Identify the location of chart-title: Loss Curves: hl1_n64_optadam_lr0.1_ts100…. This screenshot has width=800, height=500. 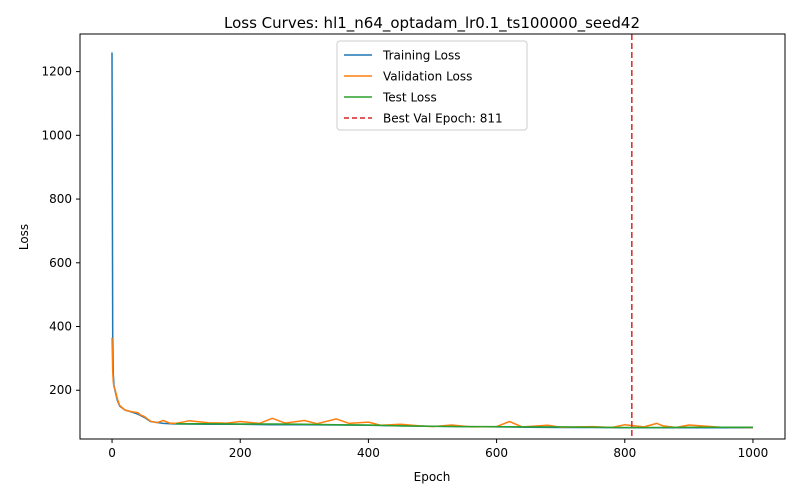
(432, 23).